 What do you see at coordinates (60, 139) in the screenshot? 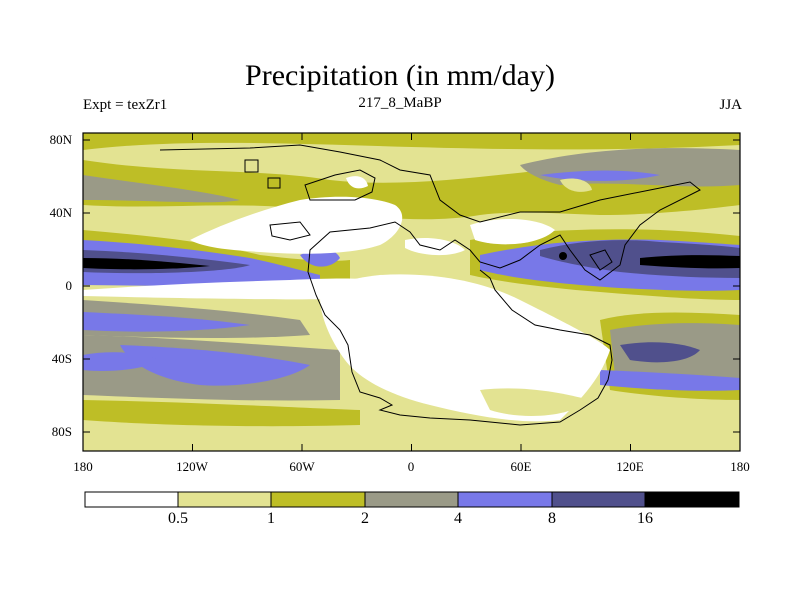
I see `y-tick-label: 80N` at bounding box center [60, 139].